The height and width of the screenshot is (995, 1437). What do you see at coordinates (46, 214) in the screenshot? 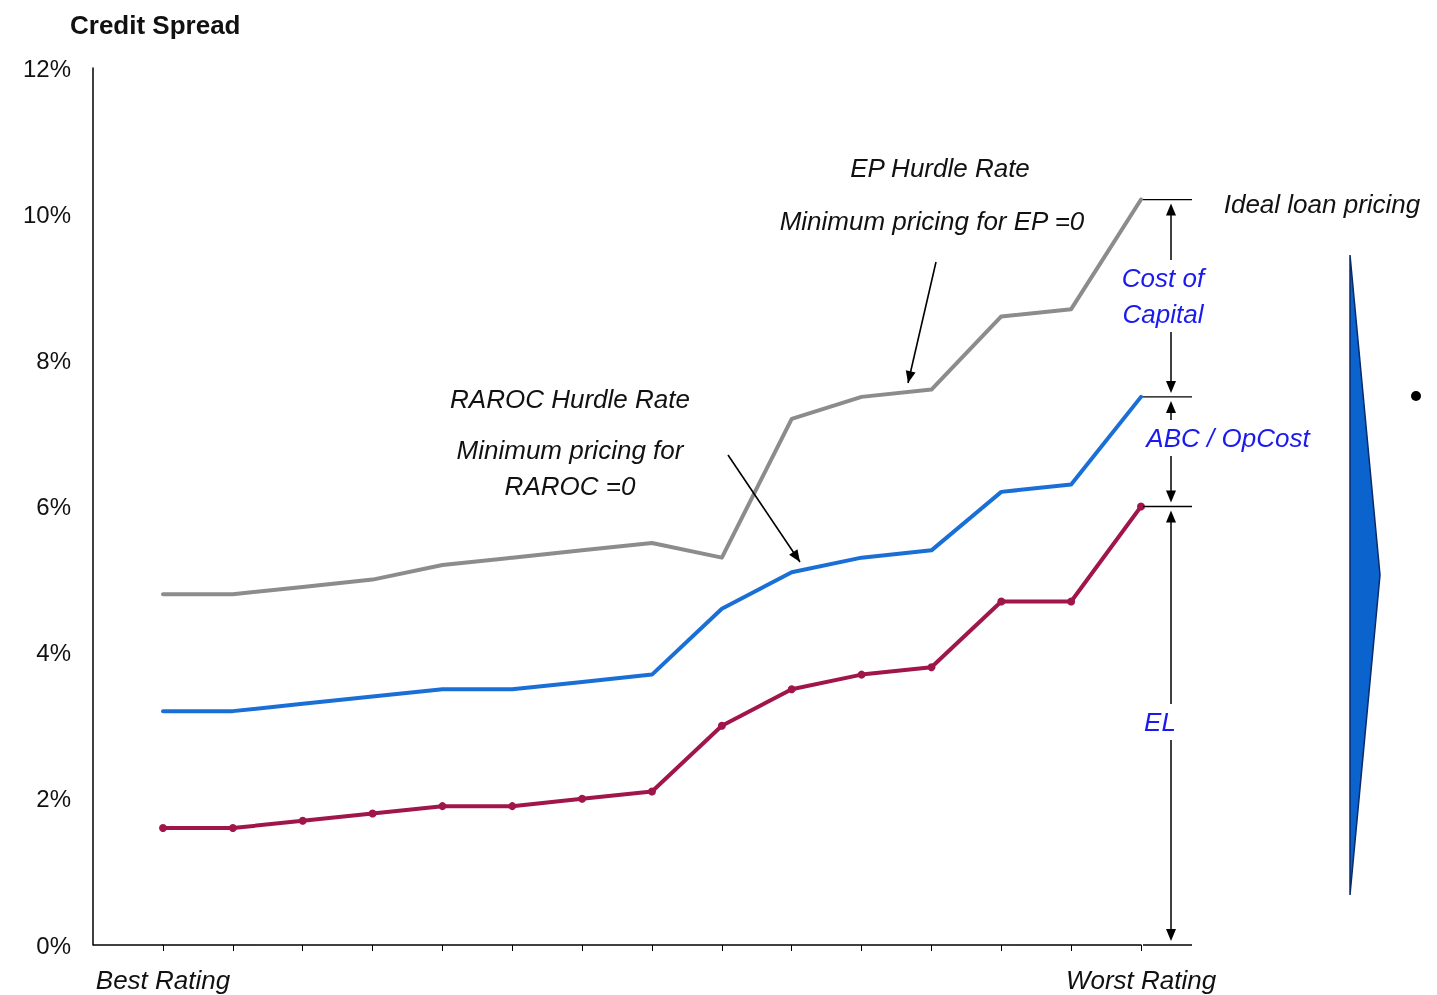
I see `y-tick-label: 10%` at bounding box center [46, 214].